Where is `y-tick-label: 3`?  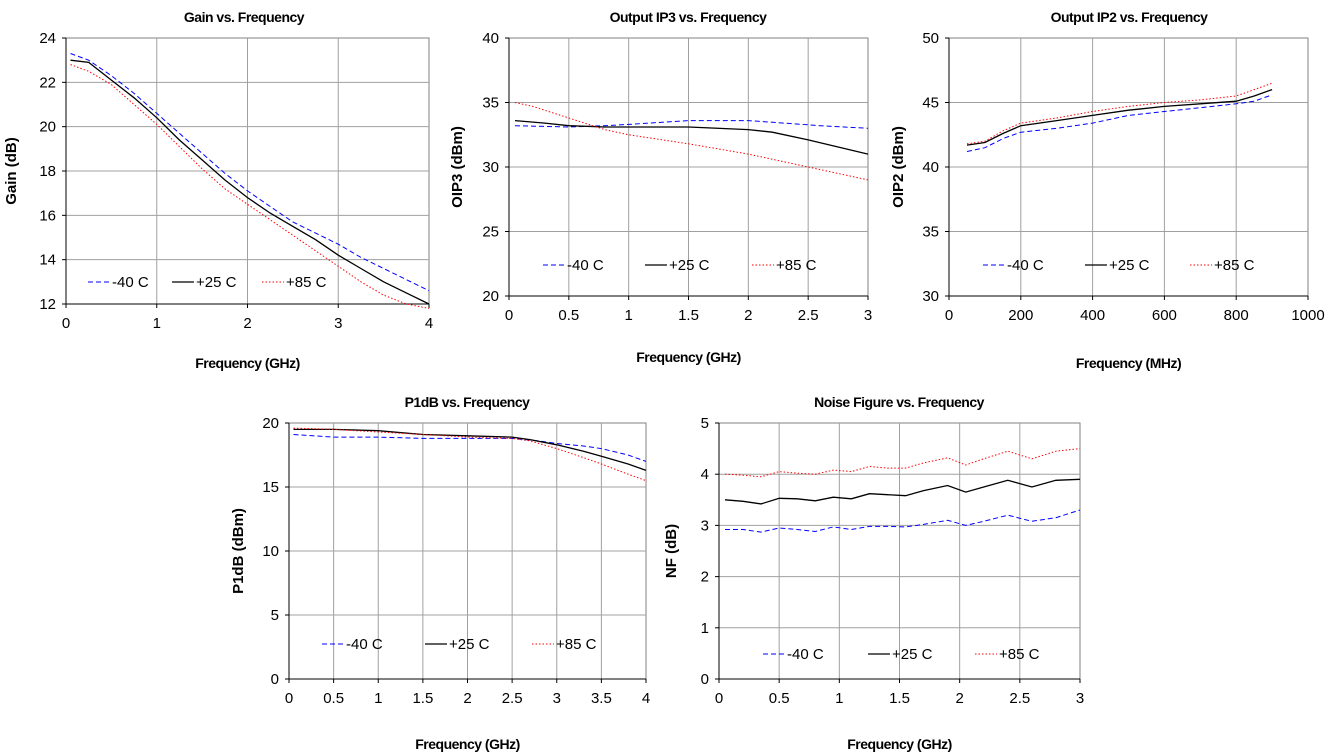 y-tick-label: 3 is located at coordinates (705, 525).